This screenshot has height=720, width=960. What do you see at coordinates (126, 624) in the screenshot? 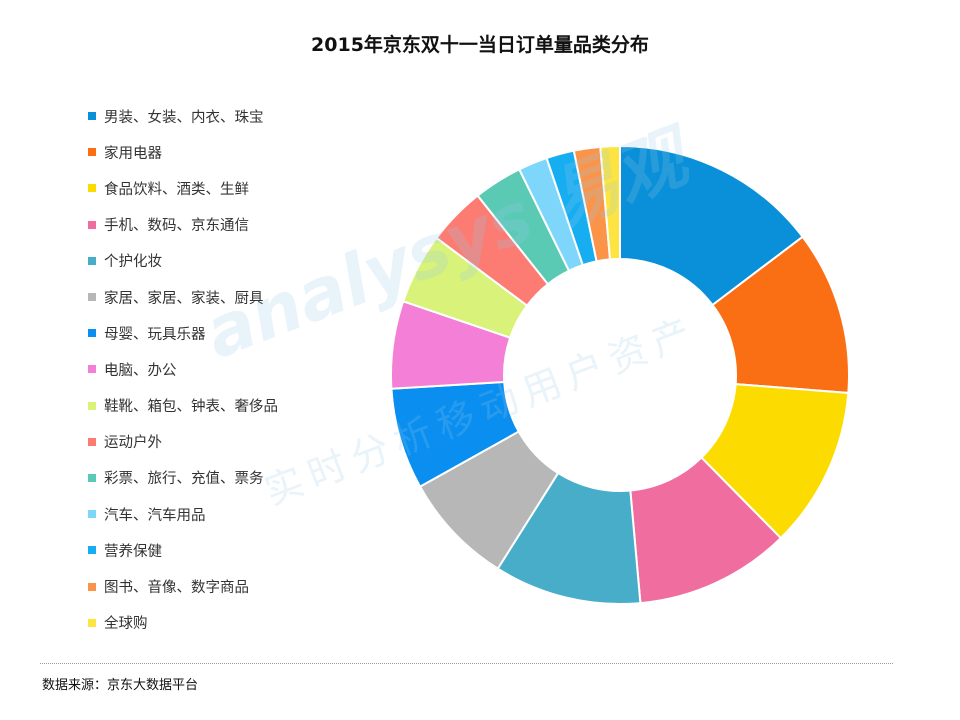
I see `legend-label: 全球购` at bounding box center [126, 624].